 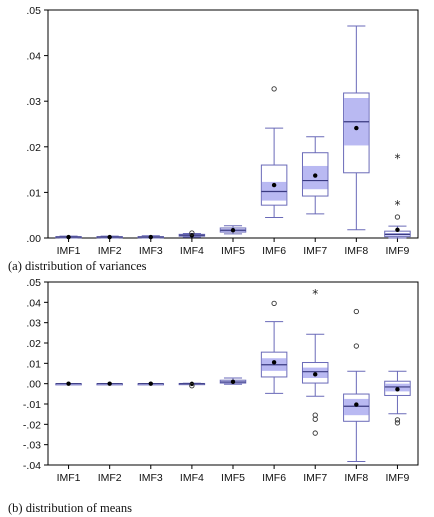 I want to click on caption-variances: (a) distribution of variances, so click(x=77, y=266).